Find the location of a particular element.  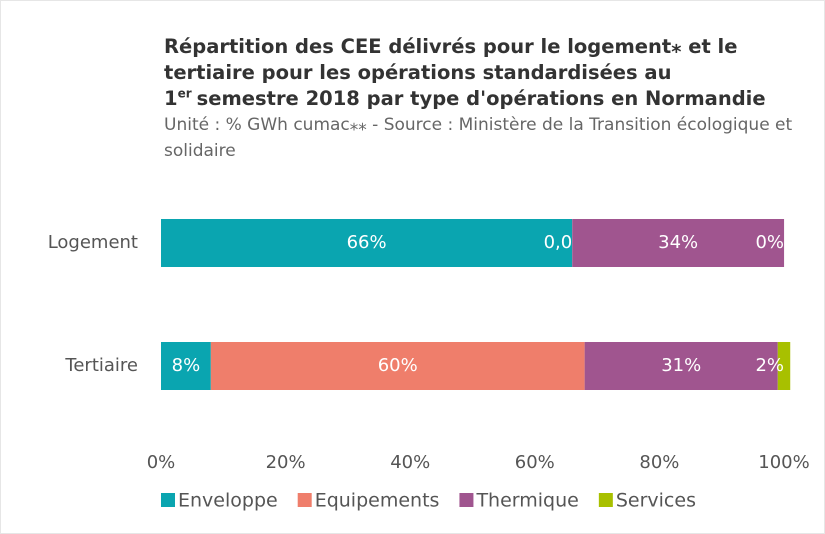

legend-label: Enveloppe is located at coordinates (228, 501).